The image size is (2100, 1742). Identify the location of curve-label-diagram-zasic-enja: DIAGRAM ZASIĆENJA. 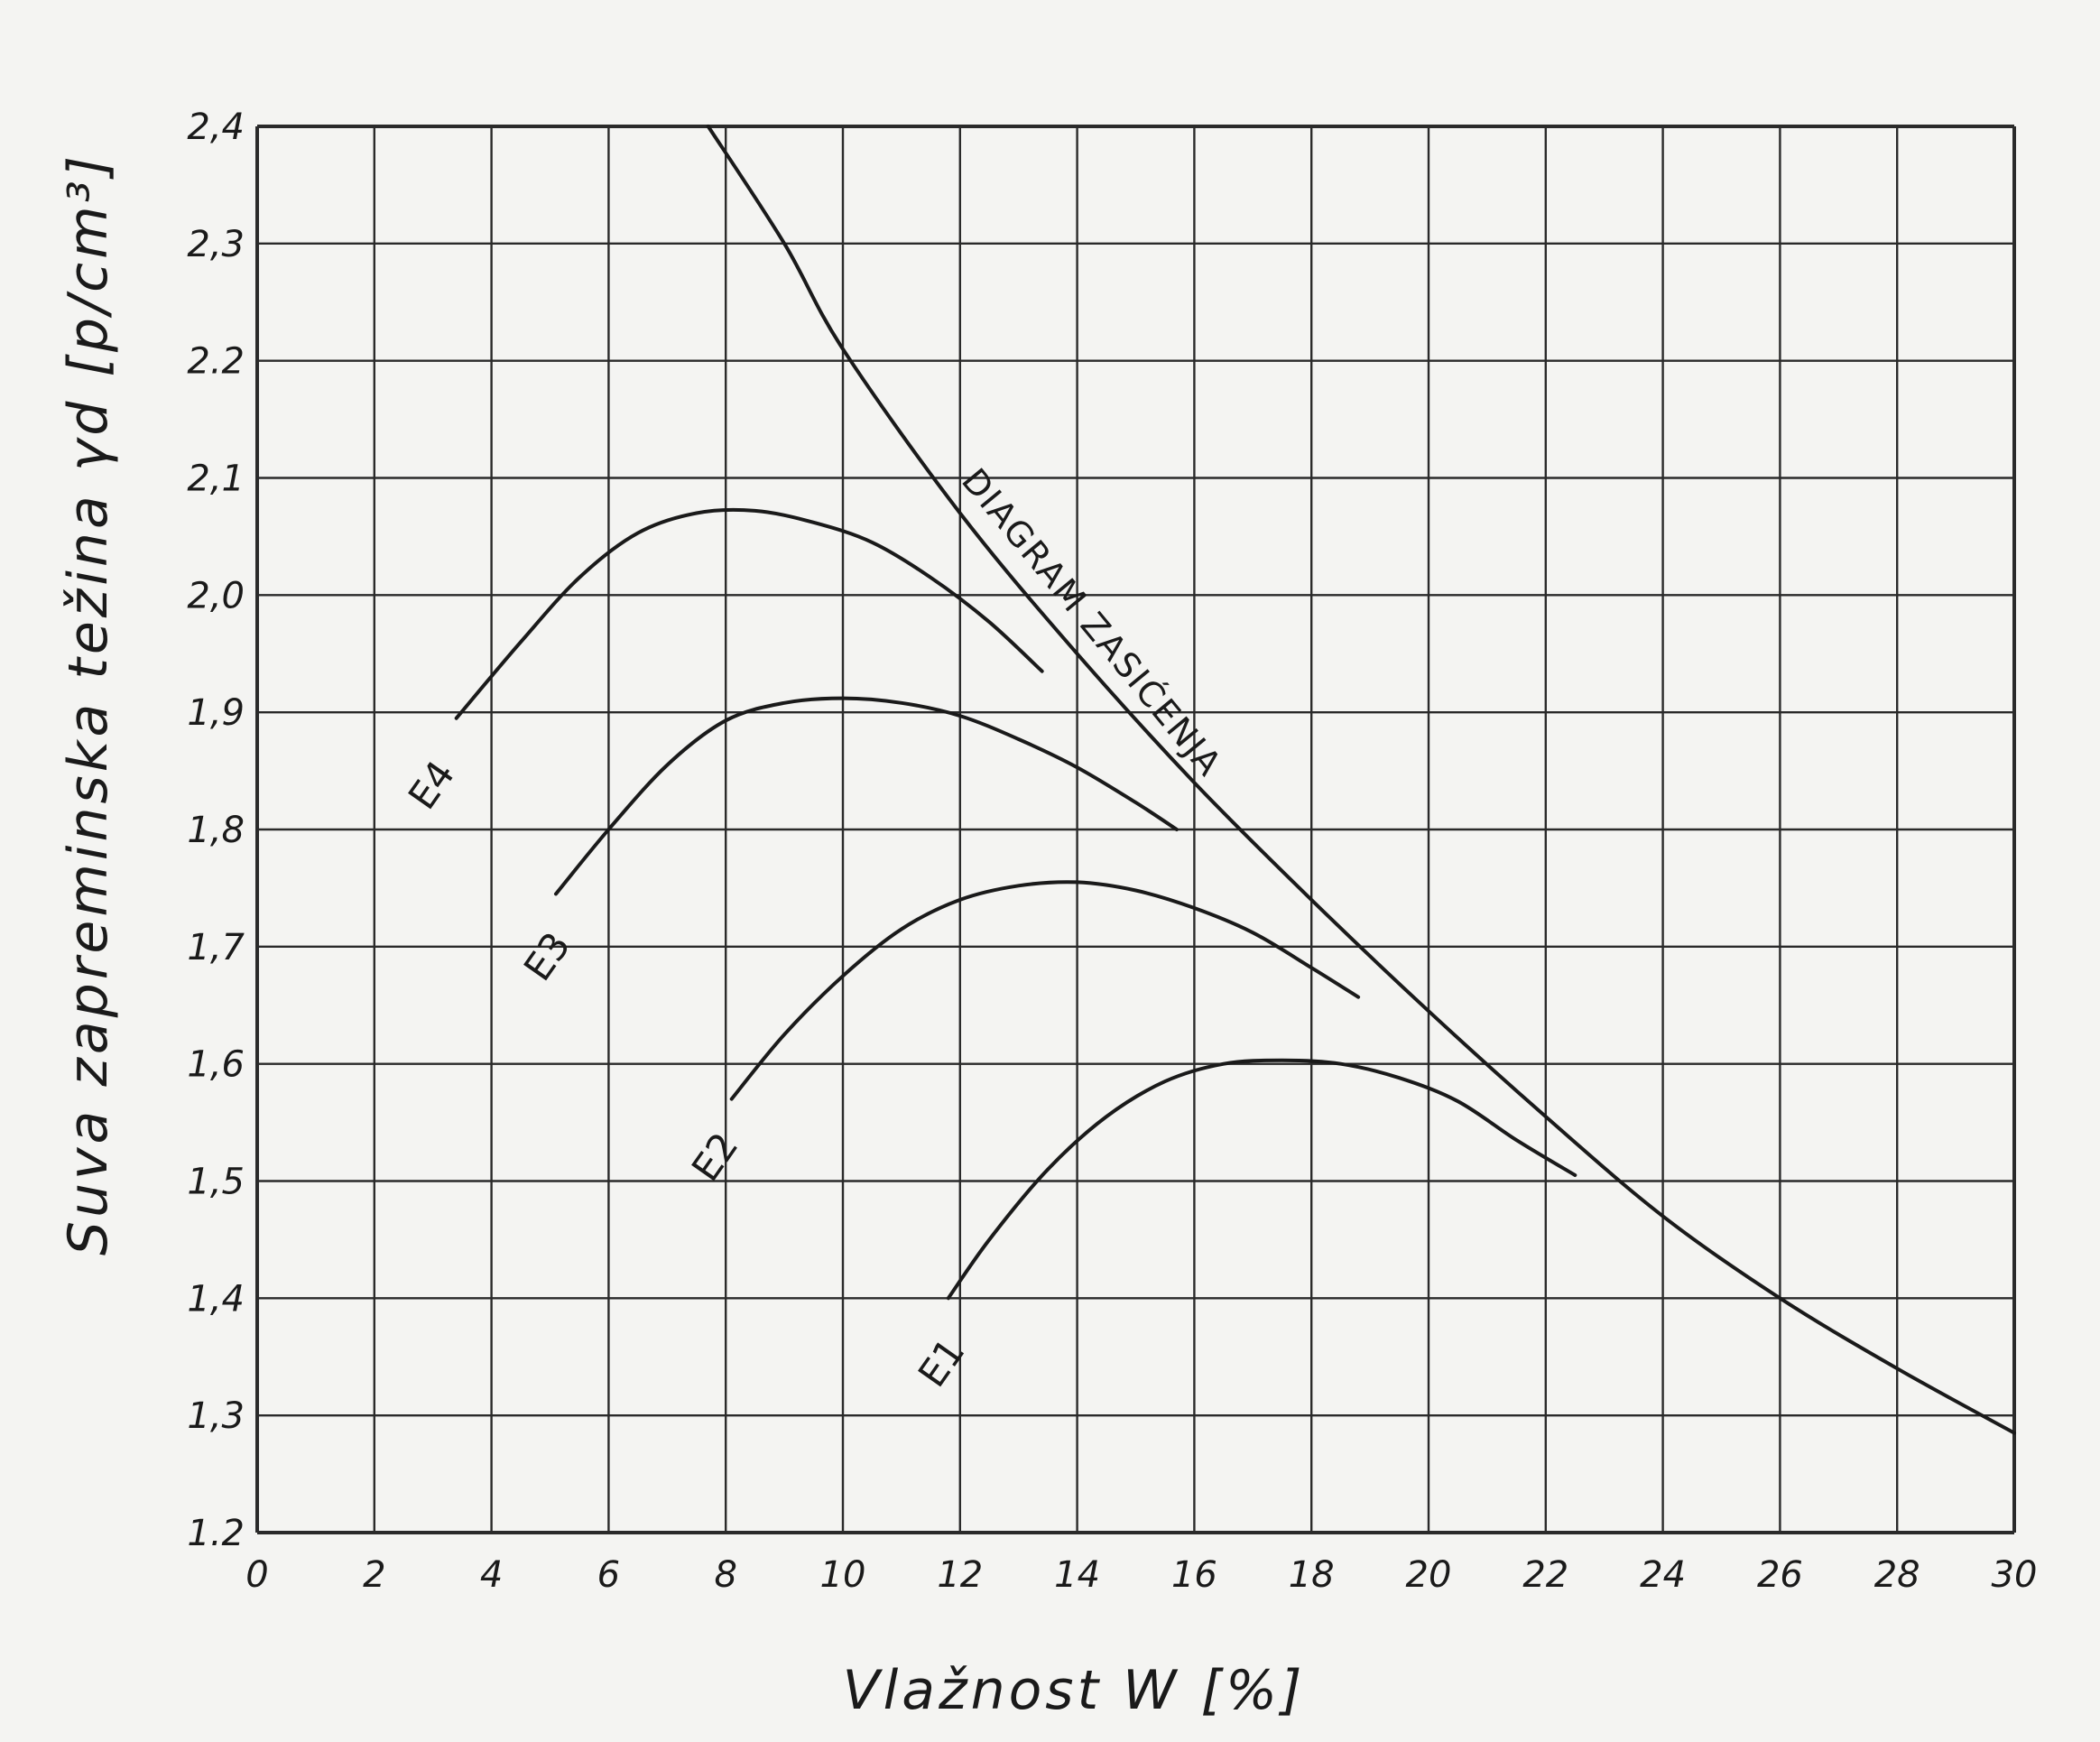
(1092, 622).